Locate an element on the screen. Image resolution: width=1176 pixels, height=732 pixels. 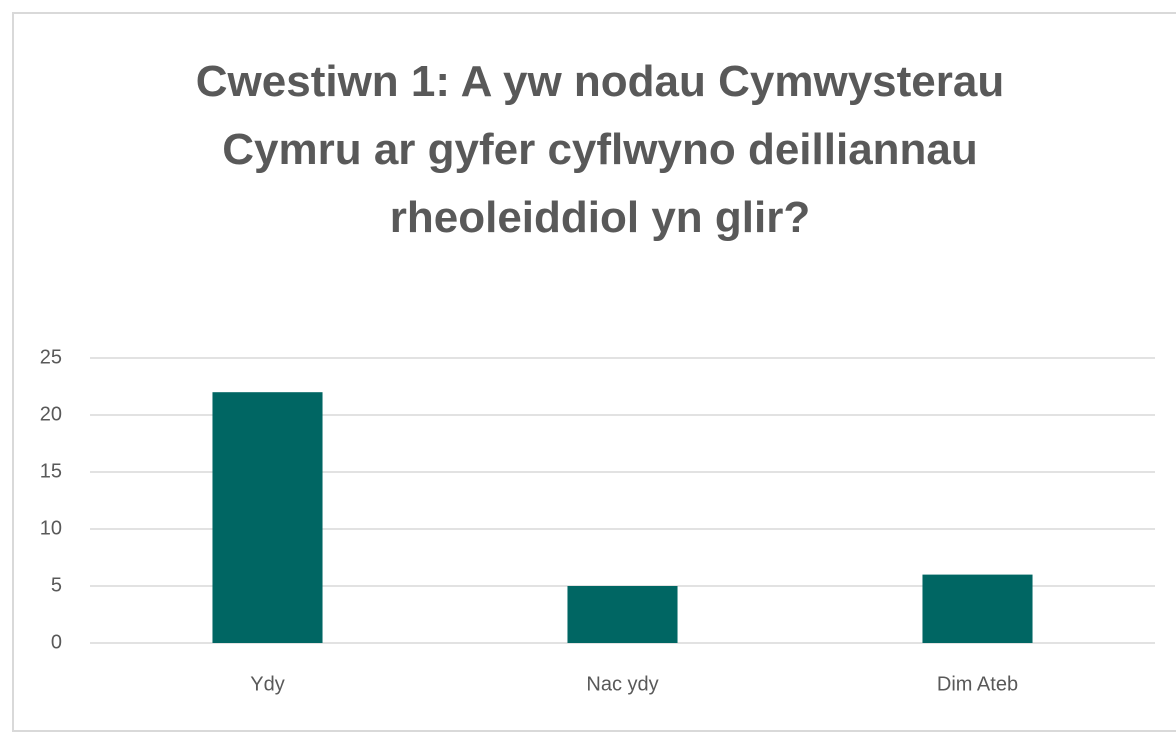
x-tick-label: Nac ydy is located at coordinates (622, 684).